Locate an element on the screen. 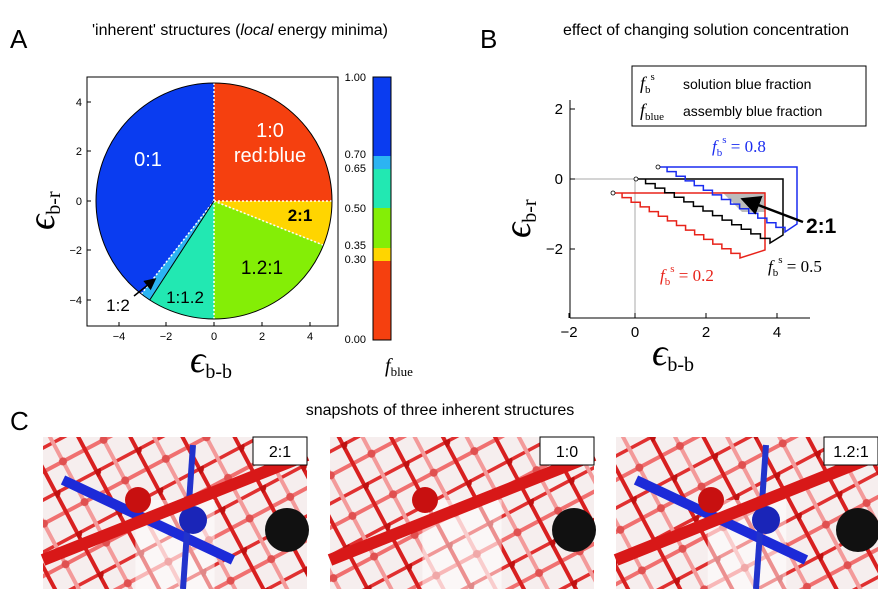 This screenshot has width=878, height=589. region-label: red:blue is located at coordinates (270, 156).